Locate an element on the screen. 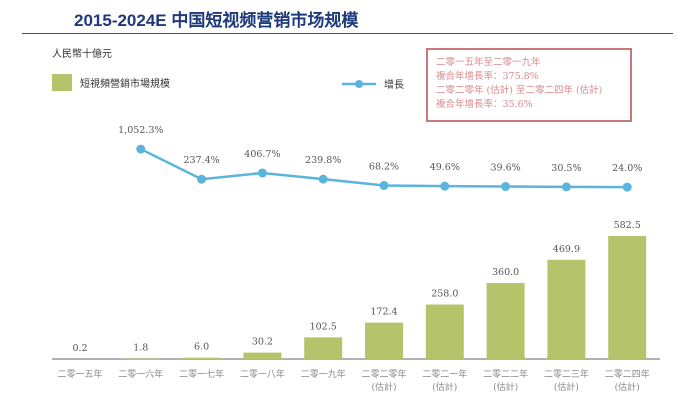  bar-label: 469.9 is located at coordinates (566, 249).